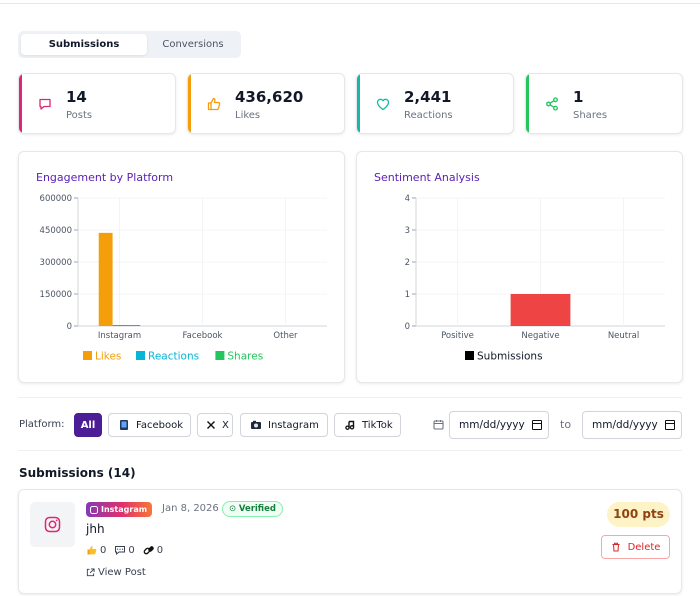  Describe the element at coordinates (350, 2) in the screenshot. I see `top-divider` at that location.